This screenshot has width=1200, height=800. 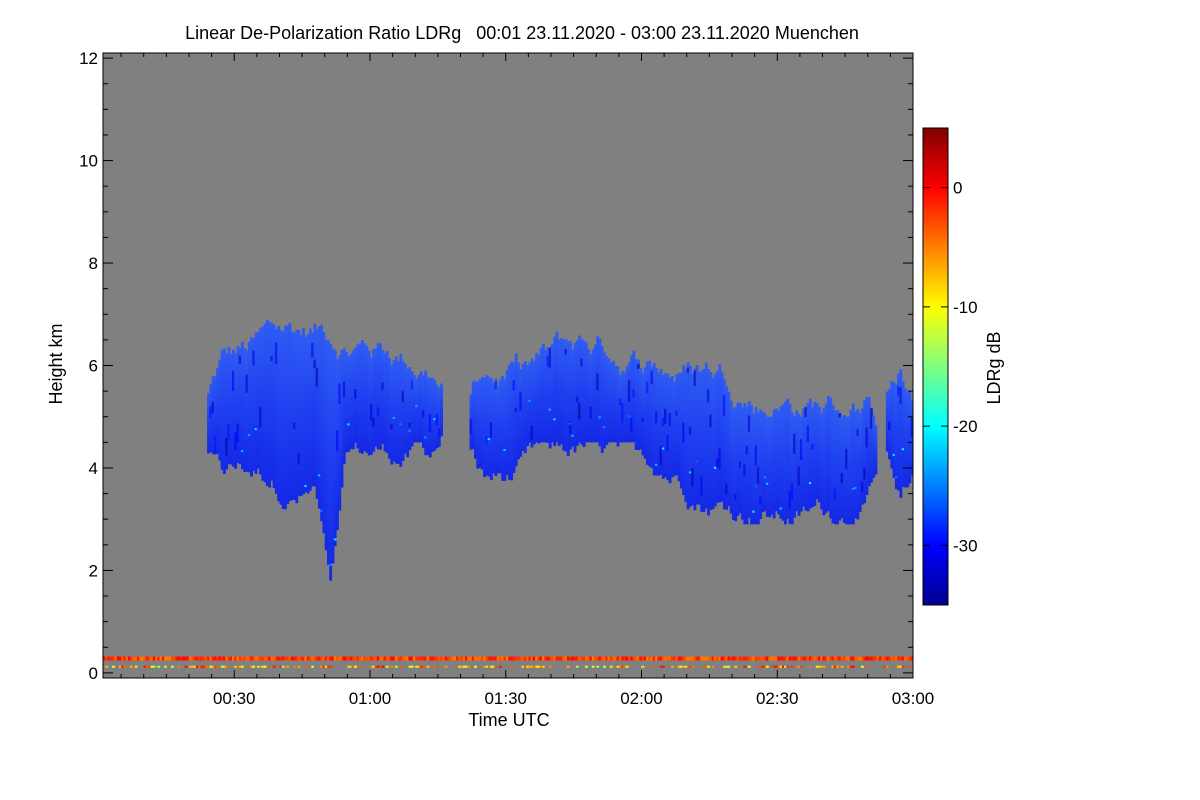 What do you see at coordinates (965, 545) in the screenshot?
I see `colorbar-tick-label-3: -30` at bounding box center [965, 545].